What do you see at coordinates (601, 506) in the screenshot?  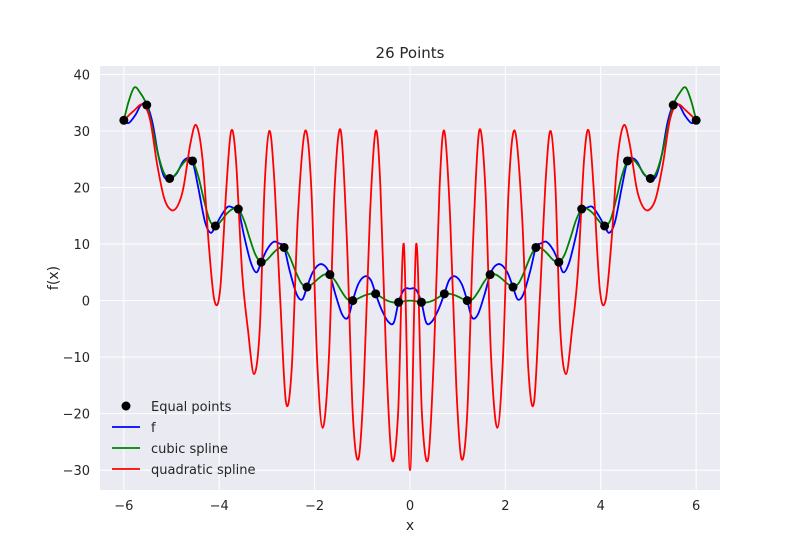 I see `x-tick-label: 4` at bounding box center [601, 506].